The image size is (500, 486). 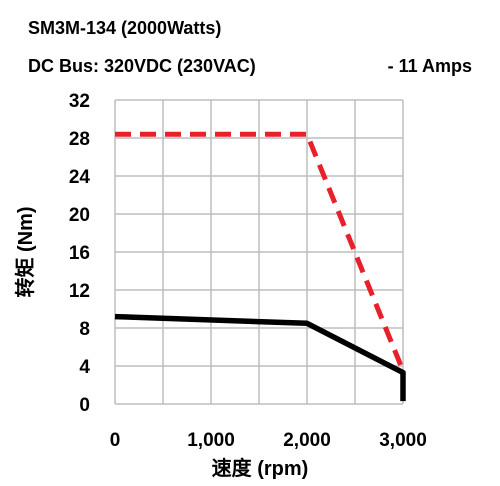 What do you see at coordinates (307, 440) in the screenshot?
I see `x-tick-label: 2,000` at bounding box center [307, 440].